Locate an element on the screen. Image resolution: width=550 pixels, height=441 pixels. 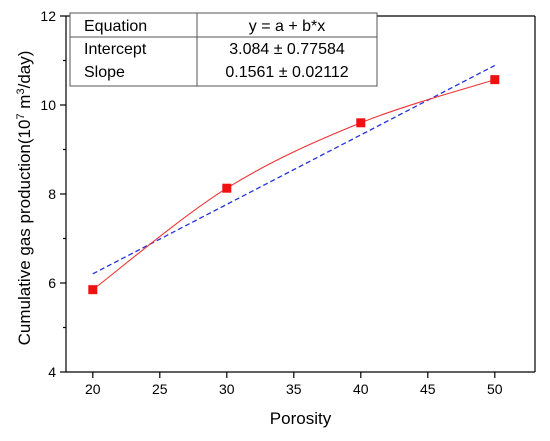
y-axis-ticks: 4 6 8 10 12 is located at coordinates (53, 194).